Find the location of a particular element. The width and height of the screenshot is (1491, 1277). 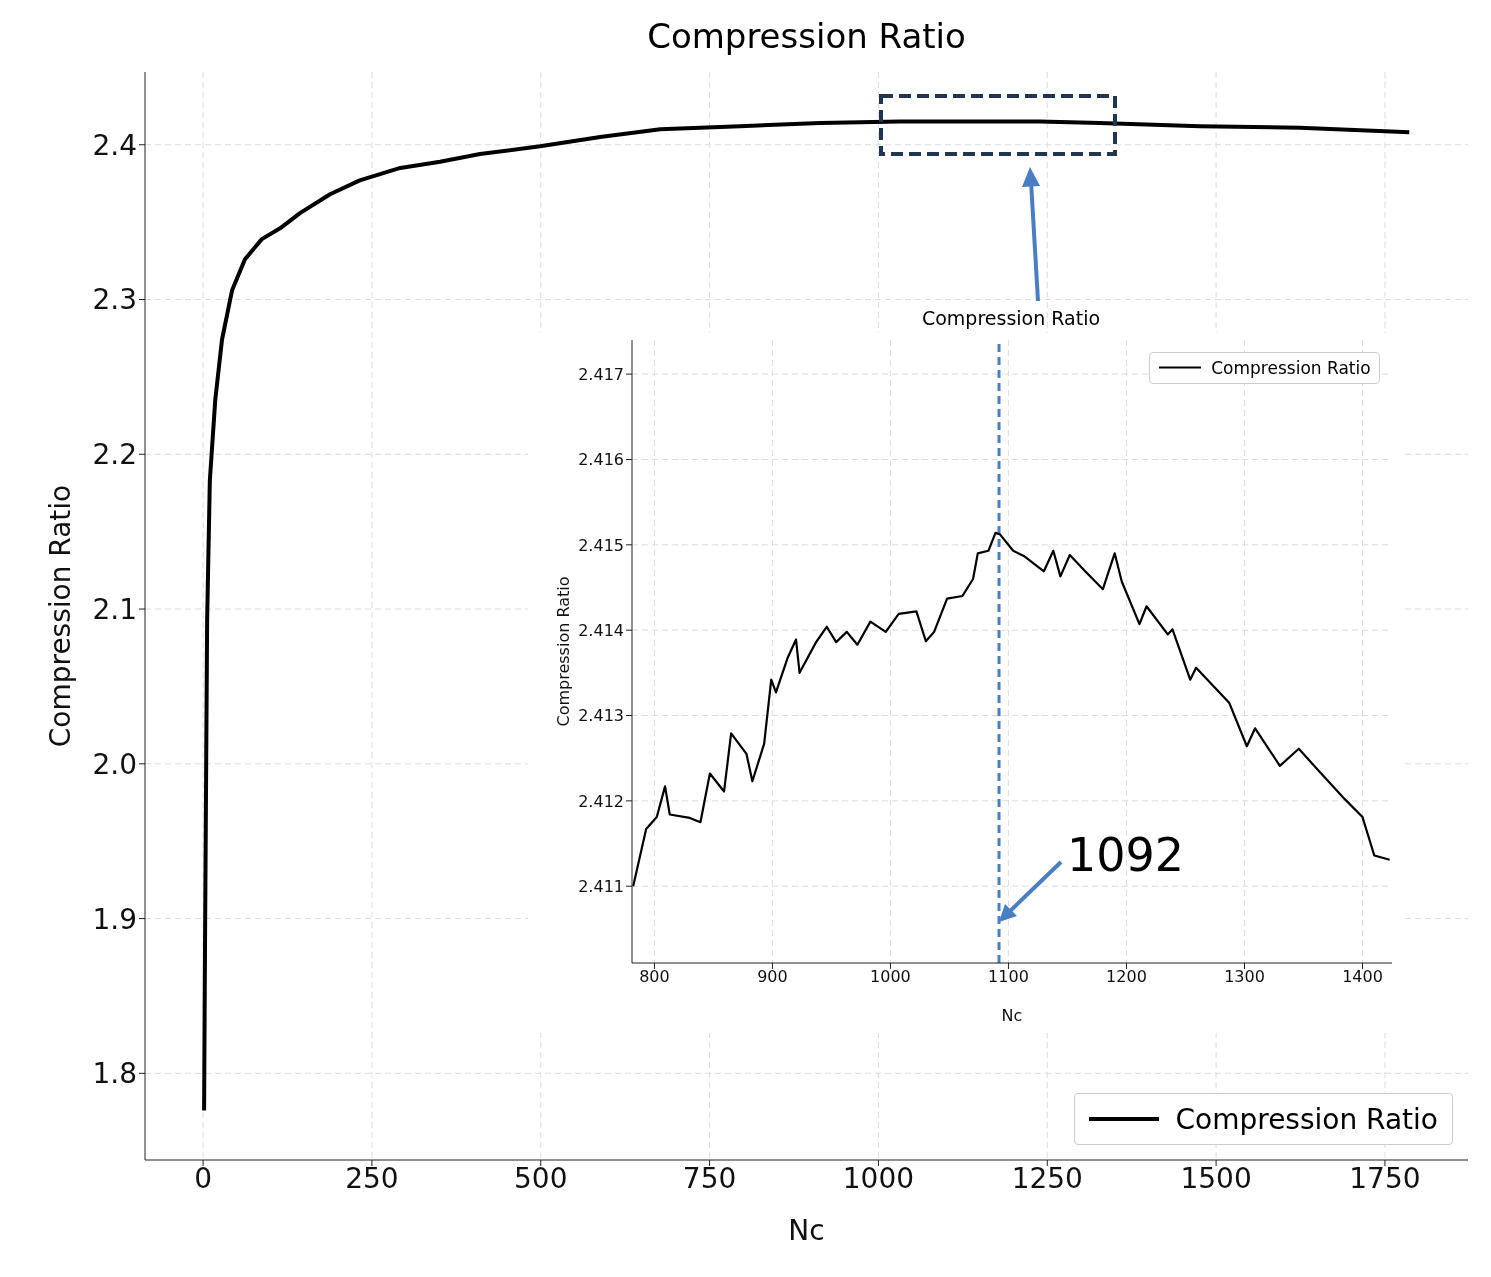

annotation: 1092 is located at coordinates (1126, 855).